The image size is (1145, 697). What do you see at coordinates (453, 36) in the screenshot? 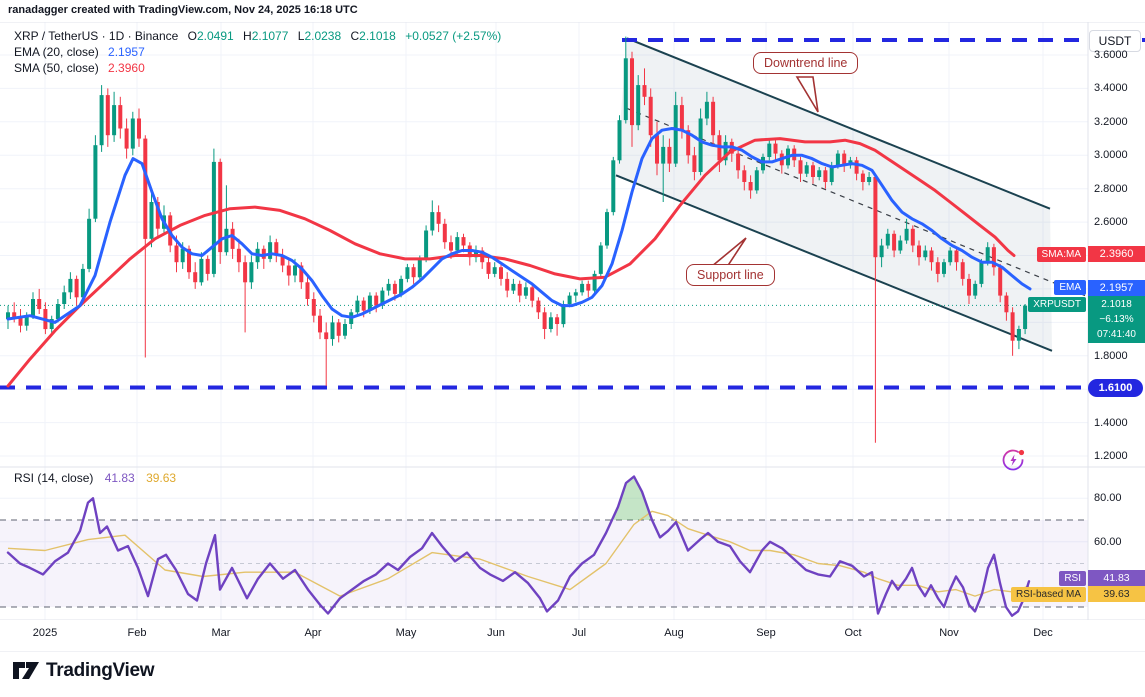
I see `change-value: +0.0527 (+2.57%)` at bounding box center [453, 36].